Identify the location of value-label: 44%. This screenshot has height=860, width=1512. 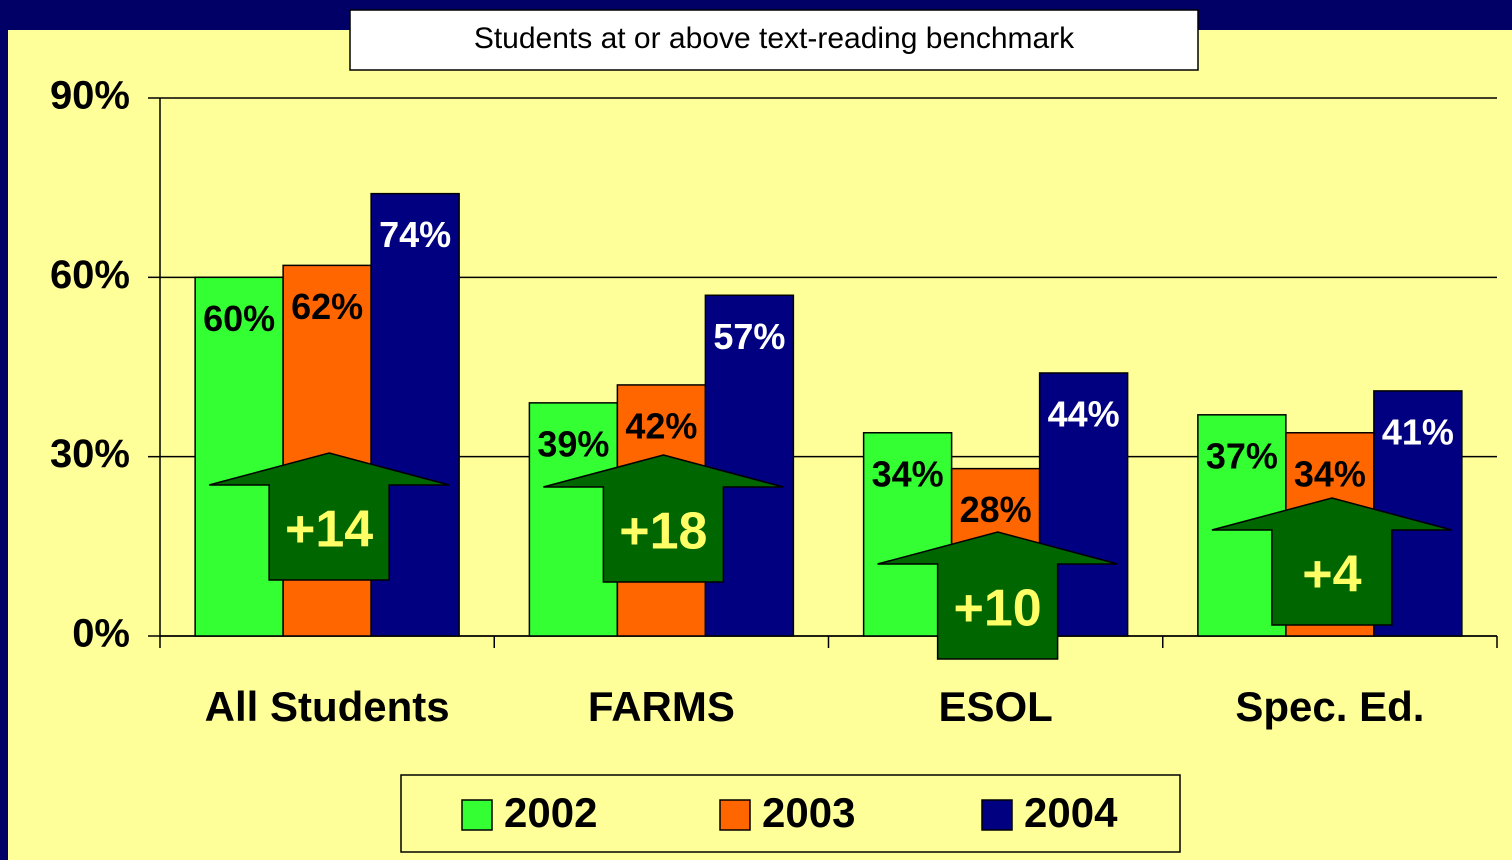
(1084, 413).